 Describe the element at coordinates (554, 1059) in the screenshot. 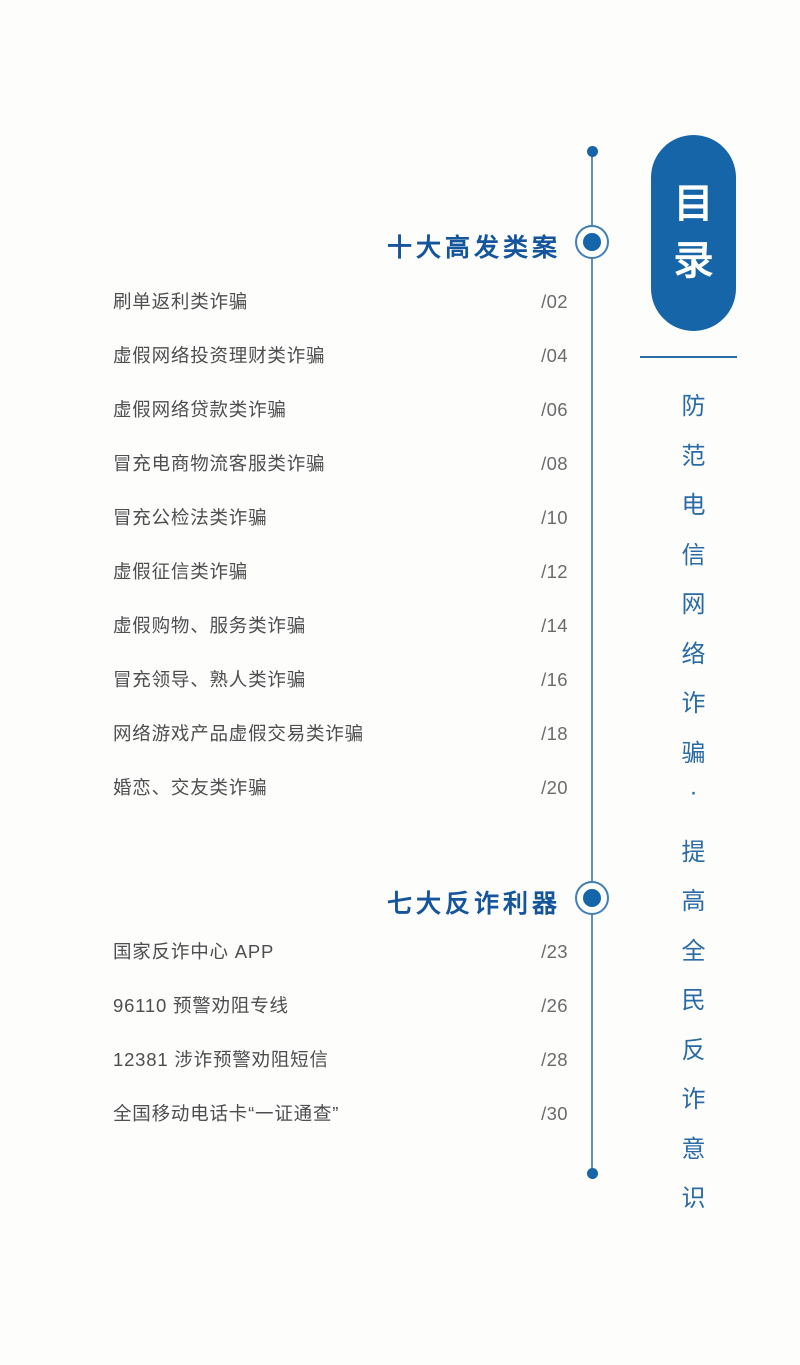

I see `toc-entry-page: /28` at that location.